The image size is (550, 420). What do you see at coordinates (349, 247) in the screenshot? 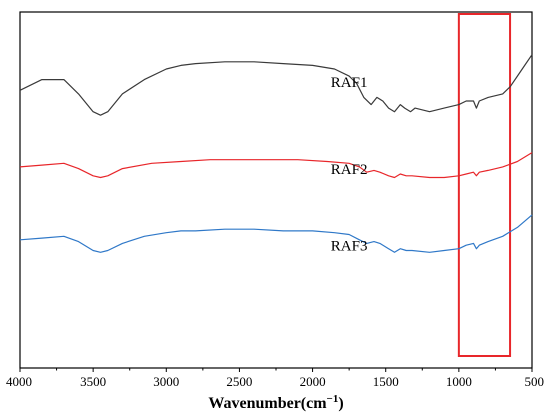
I see `series-label-raf3: RAF3` at bounding box center [349, 247].